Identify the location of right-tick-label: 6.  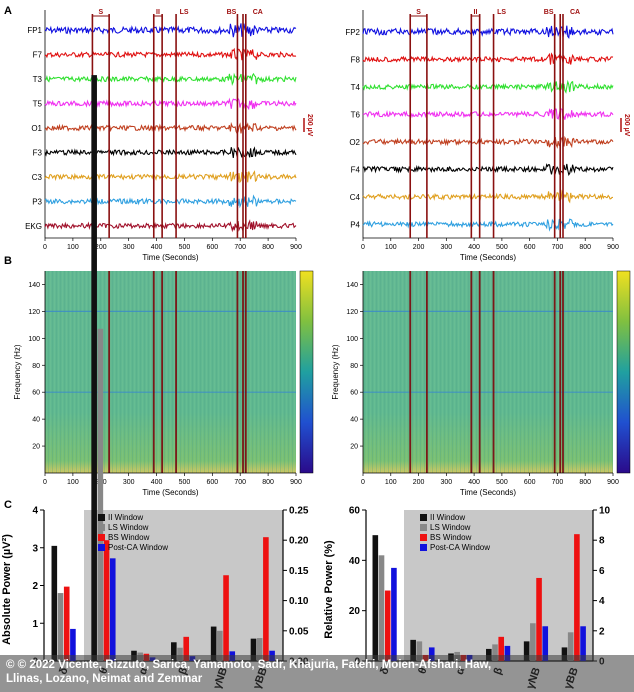
(602, 571).